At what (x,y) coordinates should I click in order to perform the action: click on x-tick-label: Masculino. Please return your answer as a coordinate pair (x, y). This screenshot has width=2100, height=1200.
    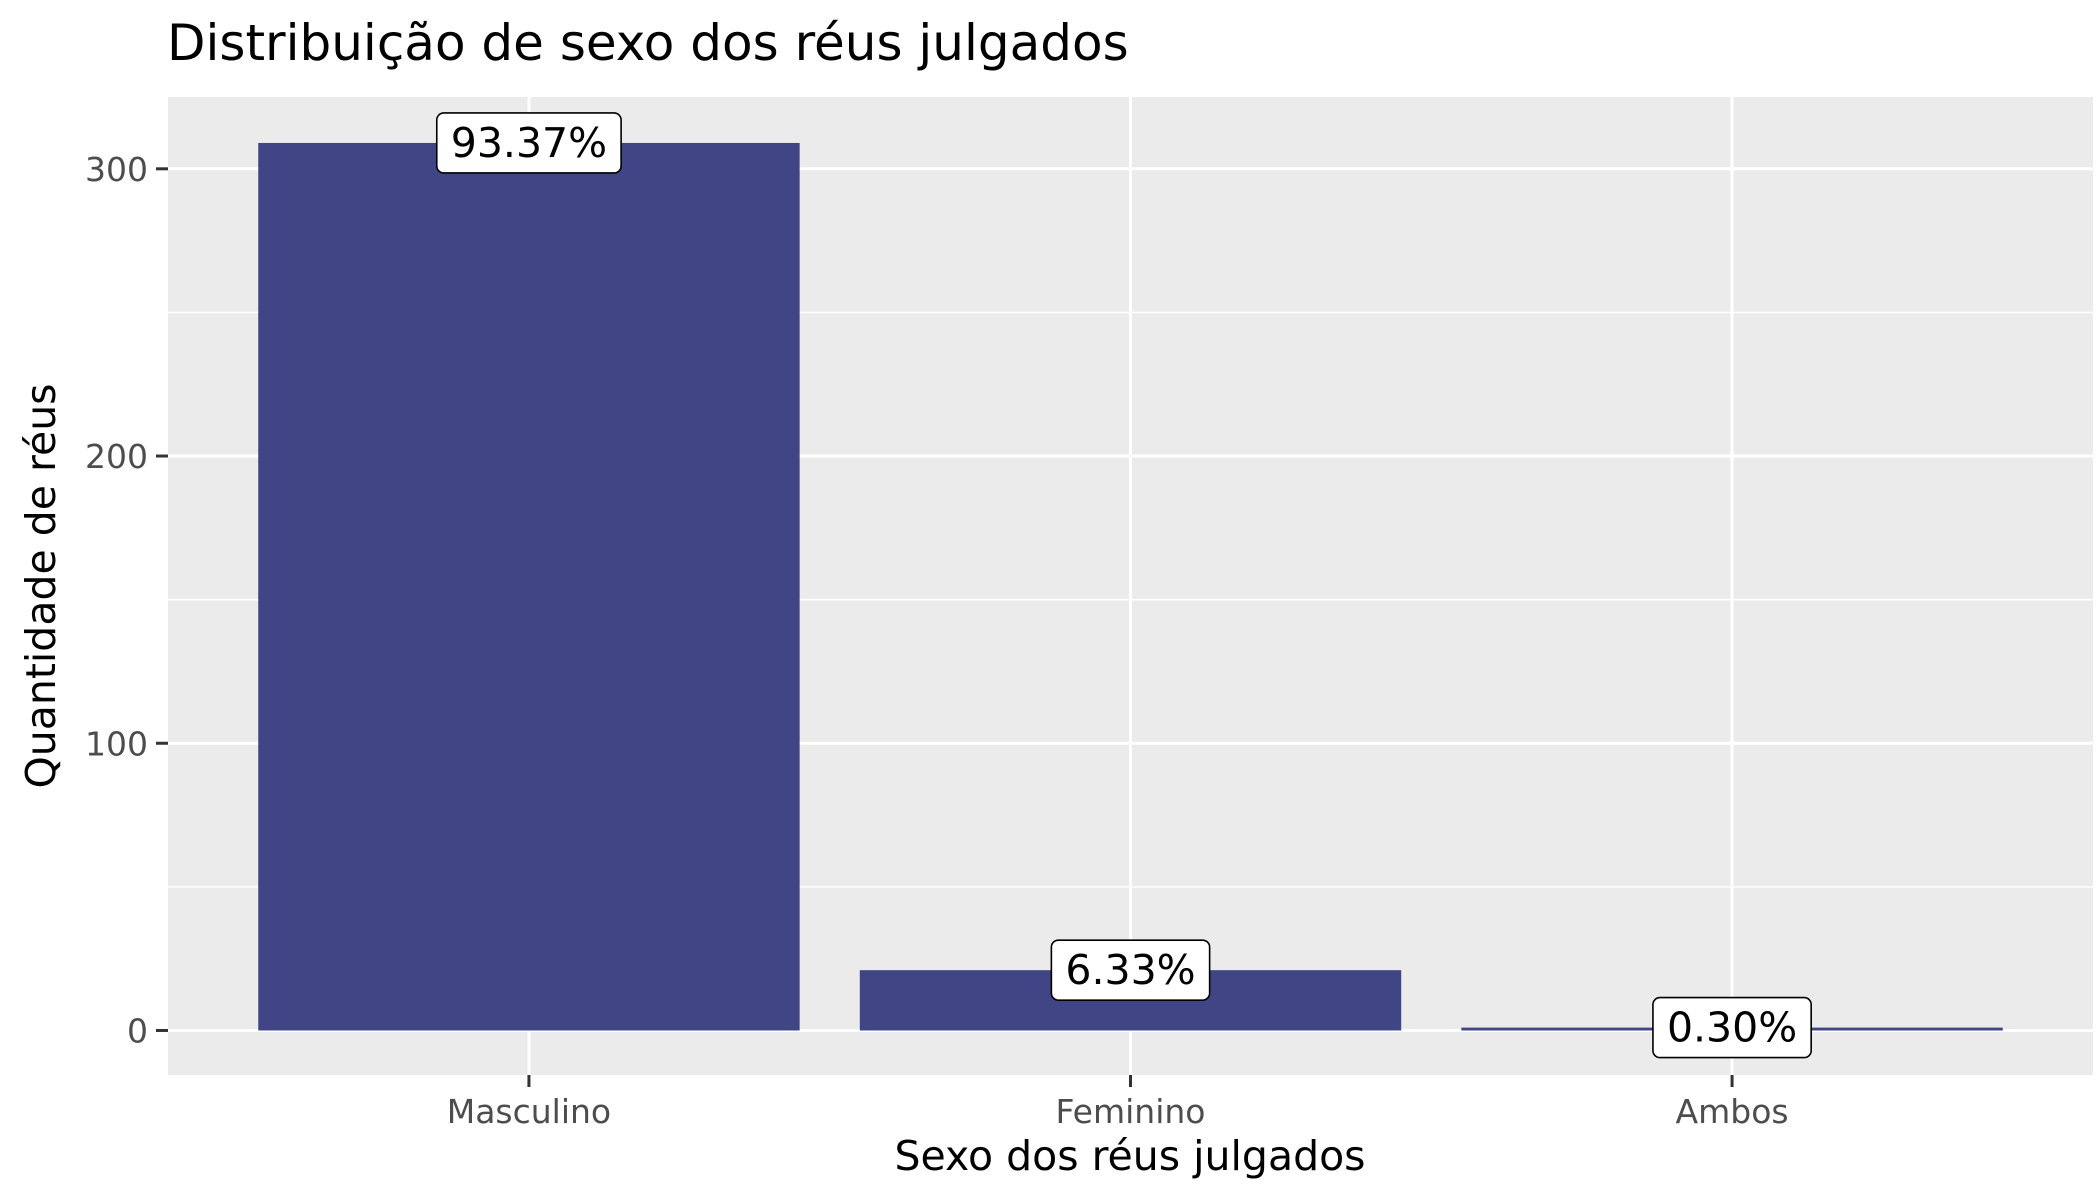
    Looking at the image, I should click on (529, 1111).